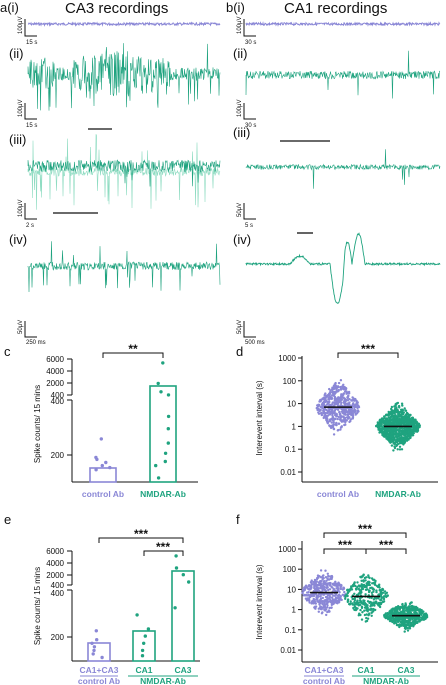 The width and height of the screenshot is (446, 685). I want to click on chart-c-ytick-4: 400, so click(58, 401).